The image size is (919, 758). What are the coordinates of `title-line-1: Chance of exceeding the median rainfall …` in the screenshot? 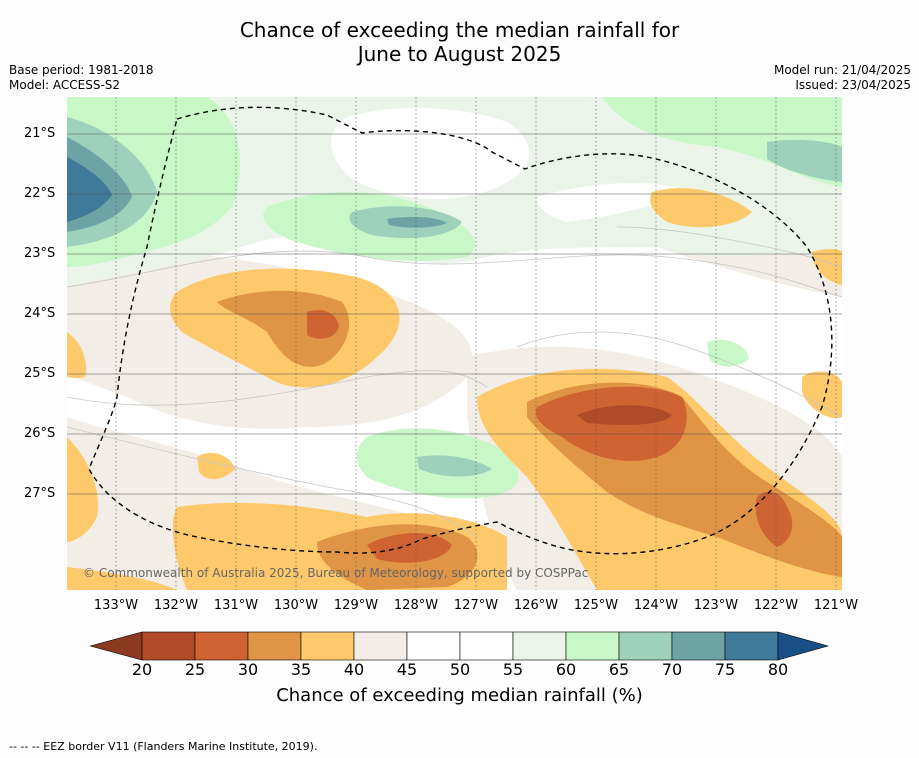 It's located at (459, 30).